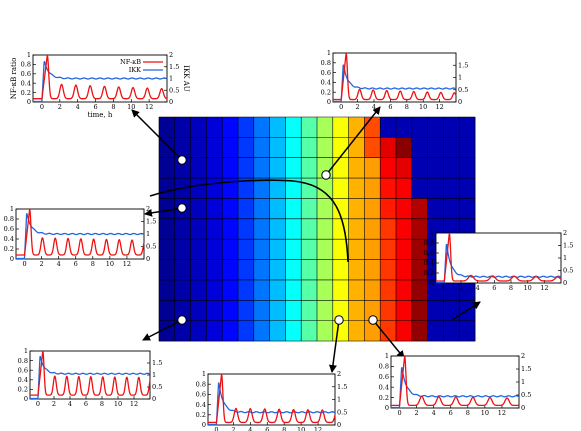 Image resolution: width=581 pixels, height=431 pixels. Describe the element at coordinates (358, 107) in the screenshot. I see `x-tick-label: 2` at that location.